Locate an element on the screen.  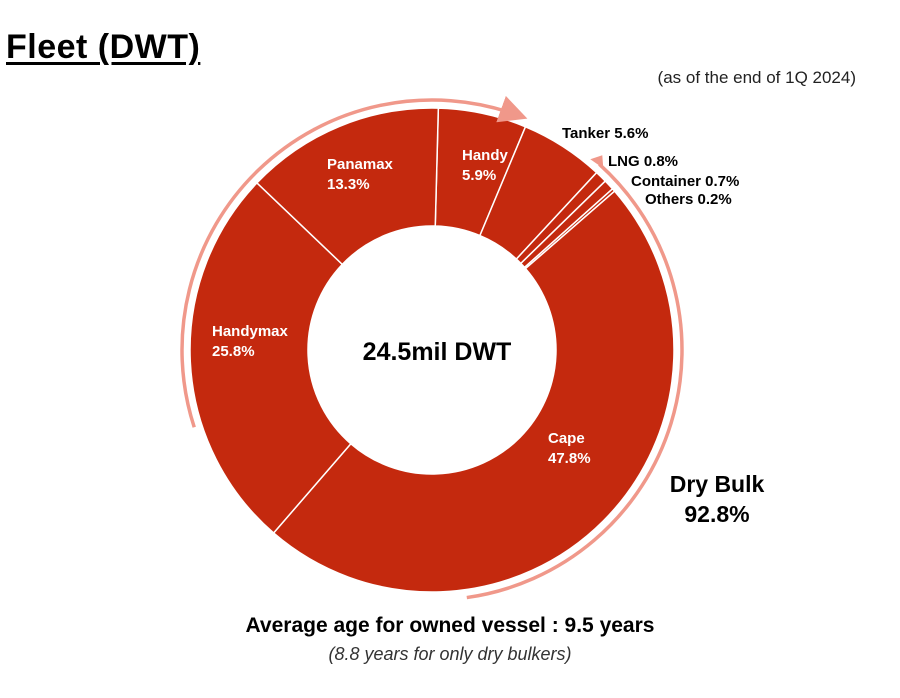
value-handy: 5.9% is located at coordinates (479, 175).